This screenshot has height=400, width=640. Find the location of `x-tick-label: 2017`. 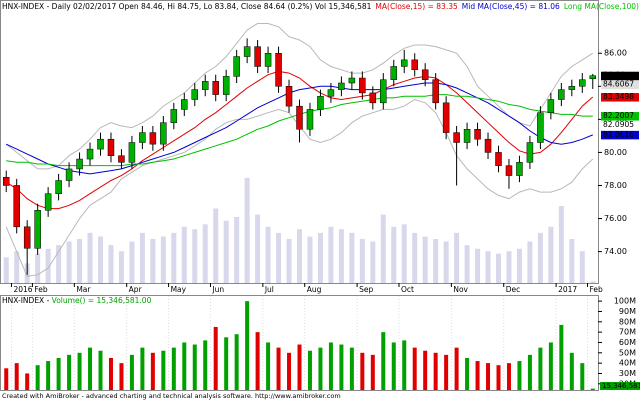

x-tick-label: 2017 is located at coordinates (567, 289).